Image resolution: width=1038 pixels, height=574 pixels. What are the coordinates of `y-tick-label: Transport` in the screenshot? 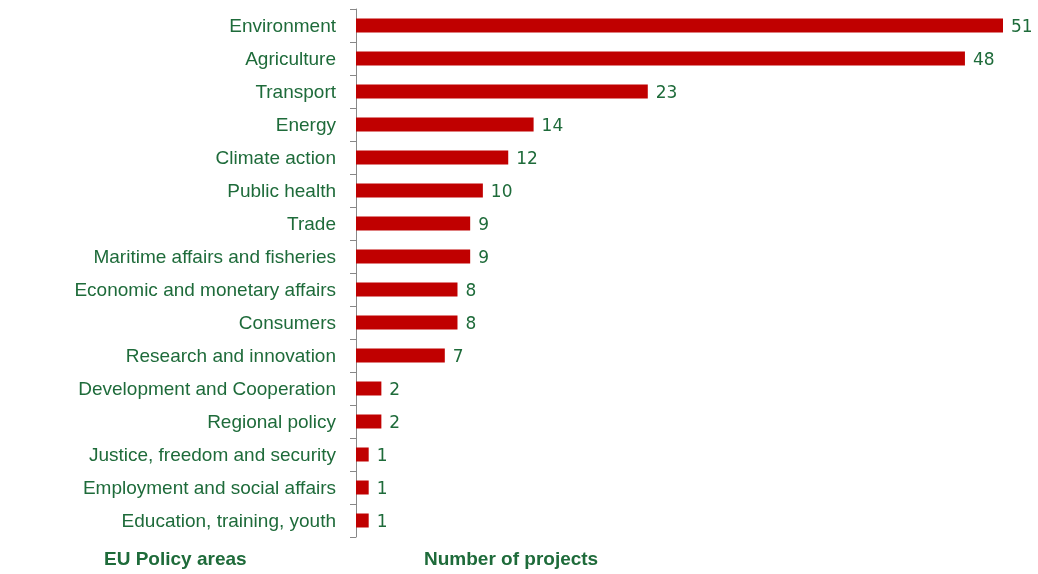 It's located at (296, 91).